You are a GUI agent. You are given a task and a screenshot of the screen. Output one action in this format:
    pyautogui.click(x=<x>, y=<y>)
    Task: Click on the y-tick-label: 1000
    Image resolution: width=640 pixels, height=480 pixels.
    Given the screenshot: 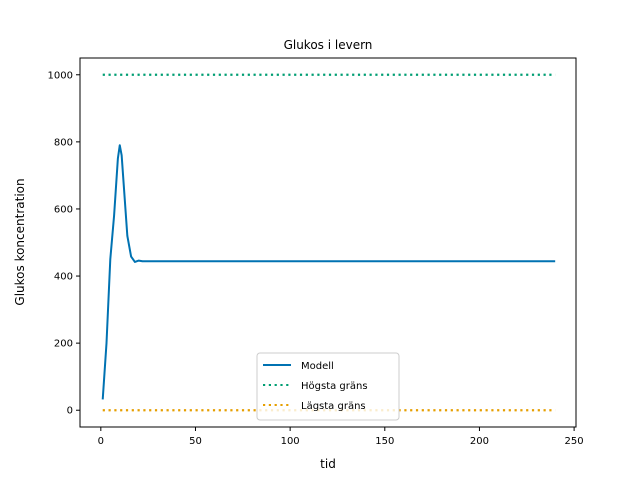 What is the action you would take?
    pyautogui.click(x=60, y=75)
    